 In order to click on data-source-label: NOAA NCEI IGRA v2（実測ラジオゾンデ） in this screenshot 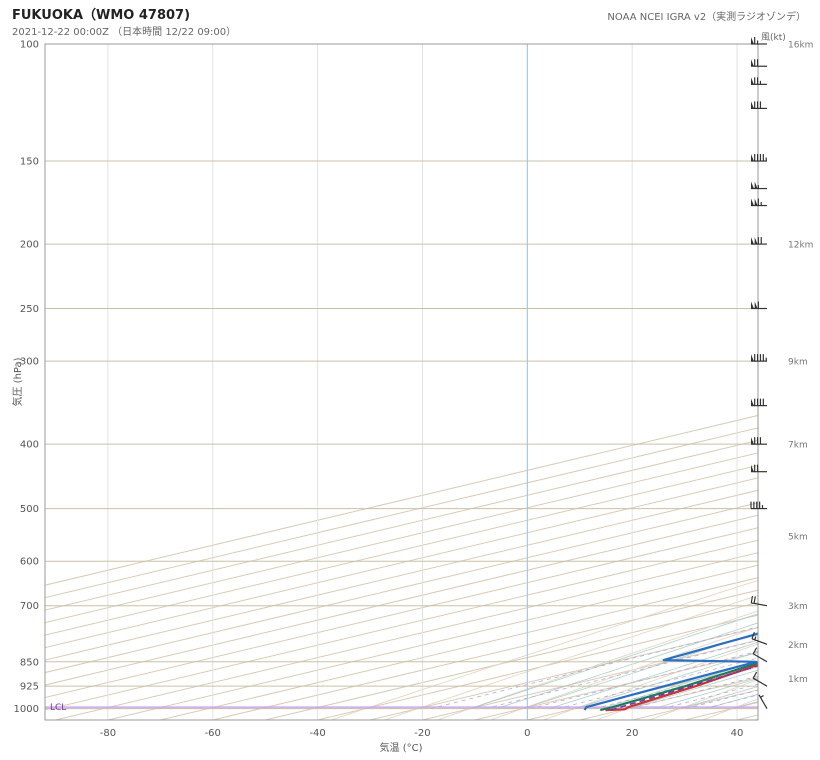, I will do `click(706, 17)`.